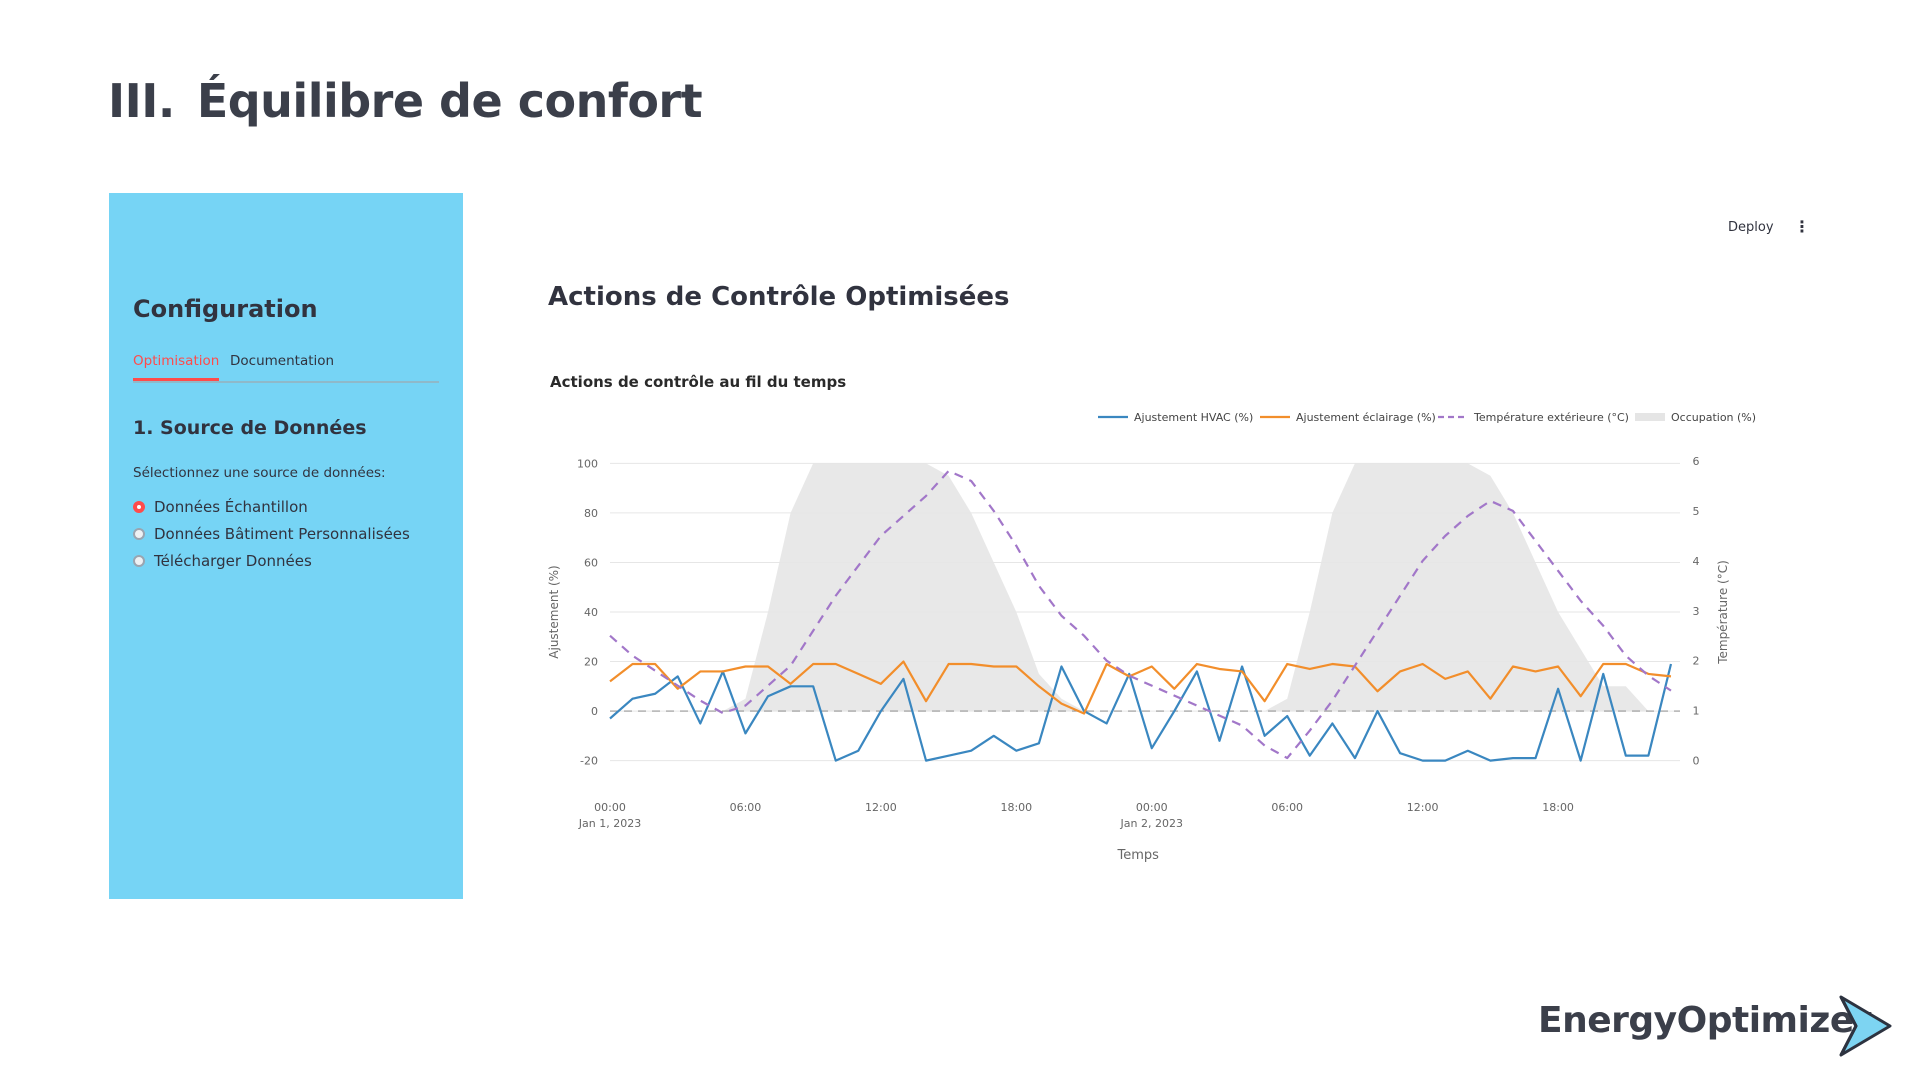  I want to click on y2-tick-label: 6, so click(1696, 461).